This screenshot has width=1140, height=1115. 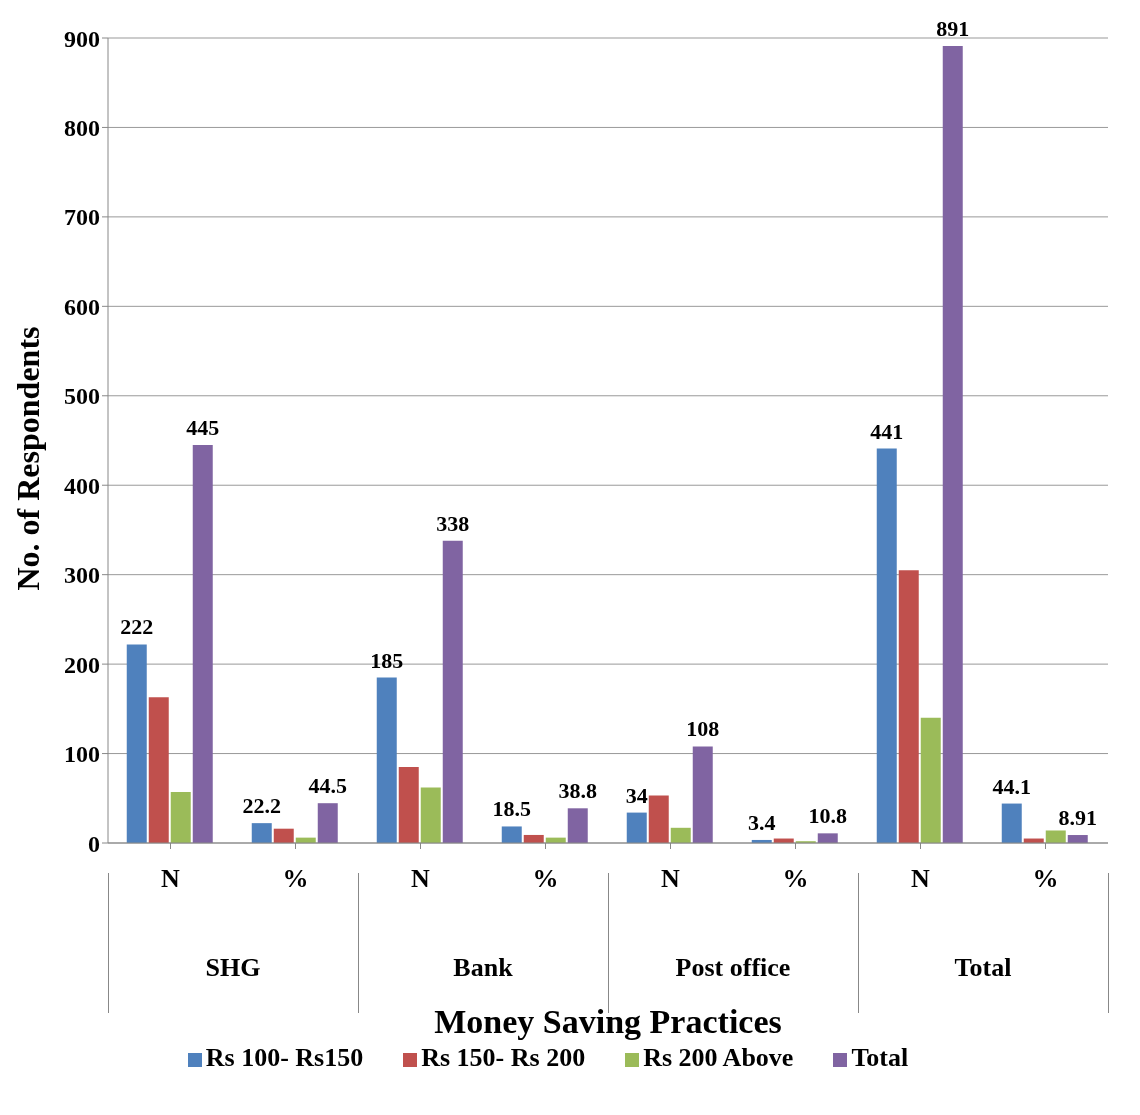 What do you see at coordinates (82, 127) in the screenshot?
I see `y-tick-label: 800` at bounding box center [82, 127].